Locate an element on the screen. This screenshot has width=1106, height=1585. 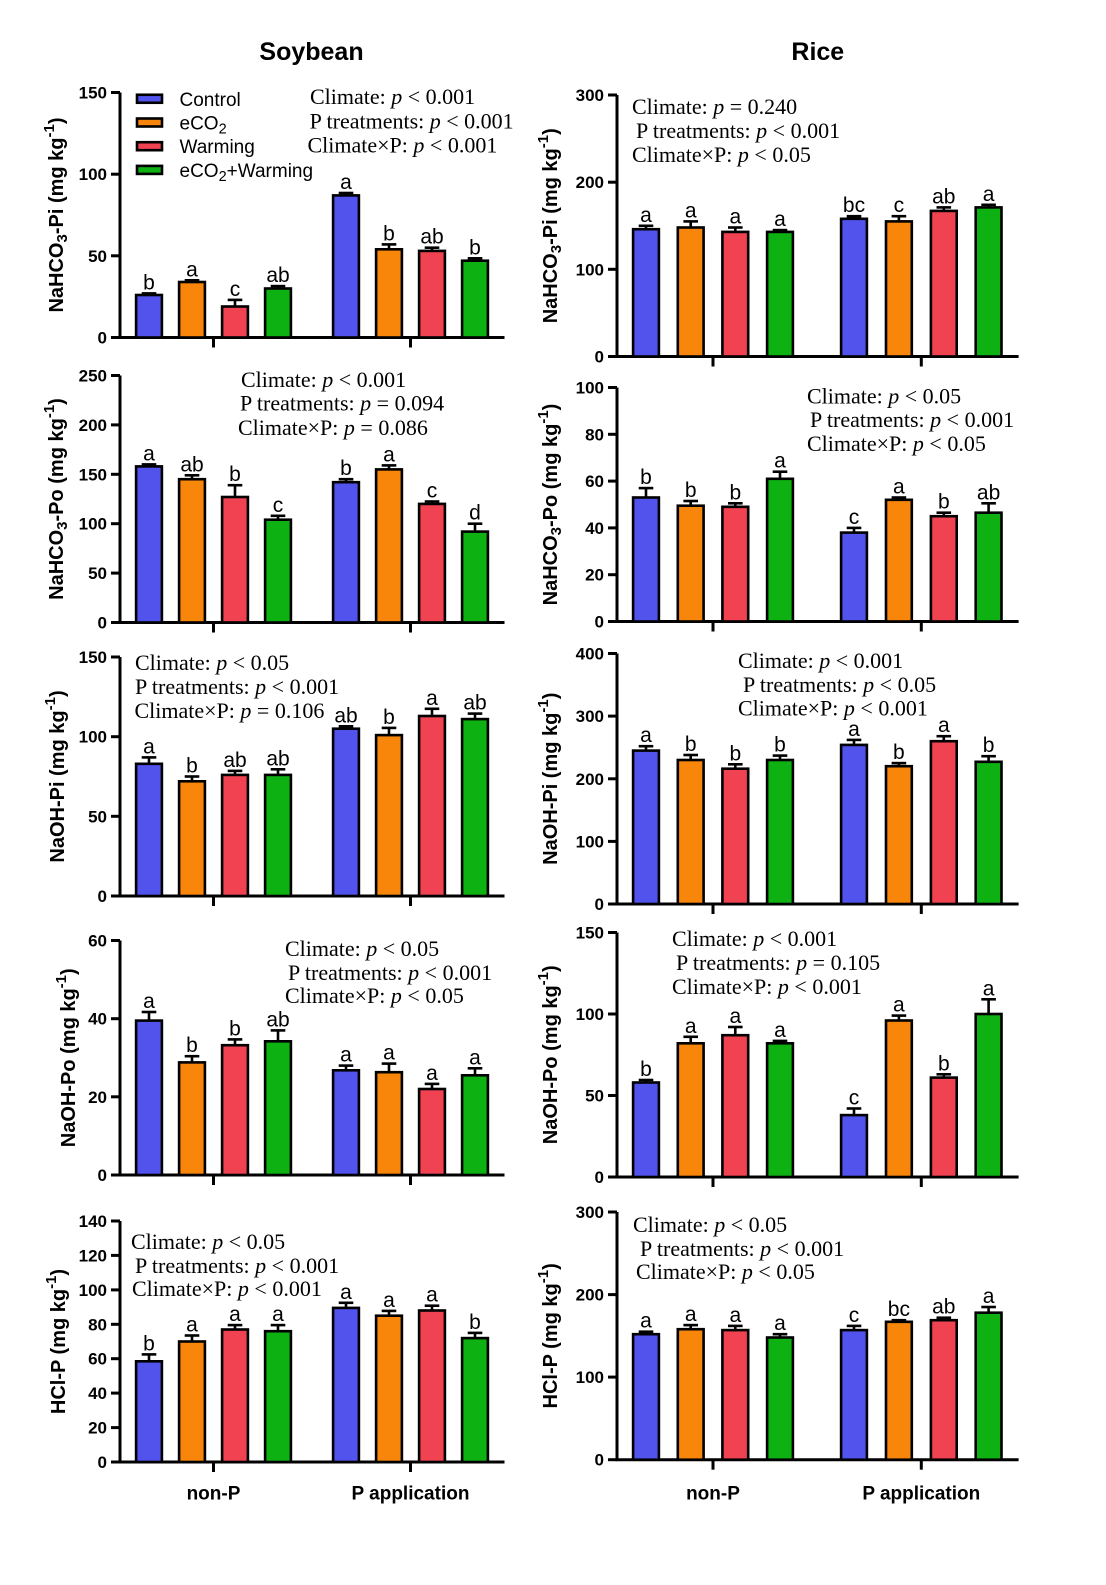
svg-text: Climate×P: p = 0.106 is located at coordinates (230, 710).